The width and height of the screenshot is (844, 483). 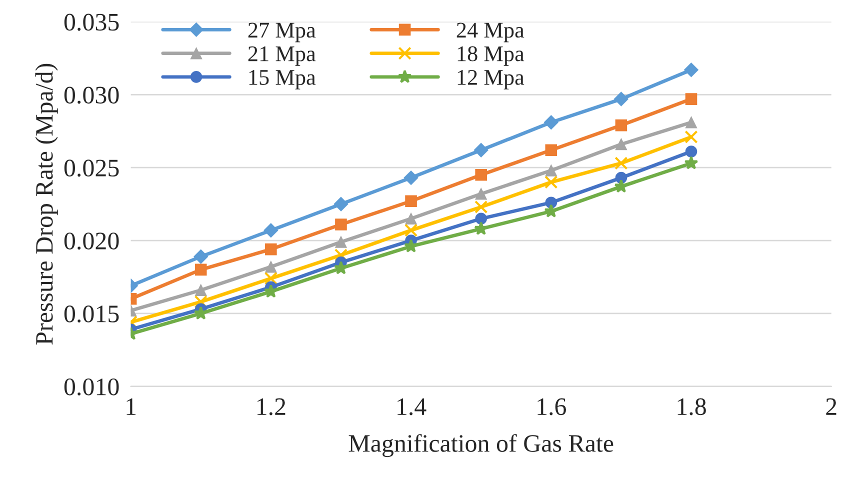 I want to click on y-tick-label: 0.035, so click(x=91, y=22).